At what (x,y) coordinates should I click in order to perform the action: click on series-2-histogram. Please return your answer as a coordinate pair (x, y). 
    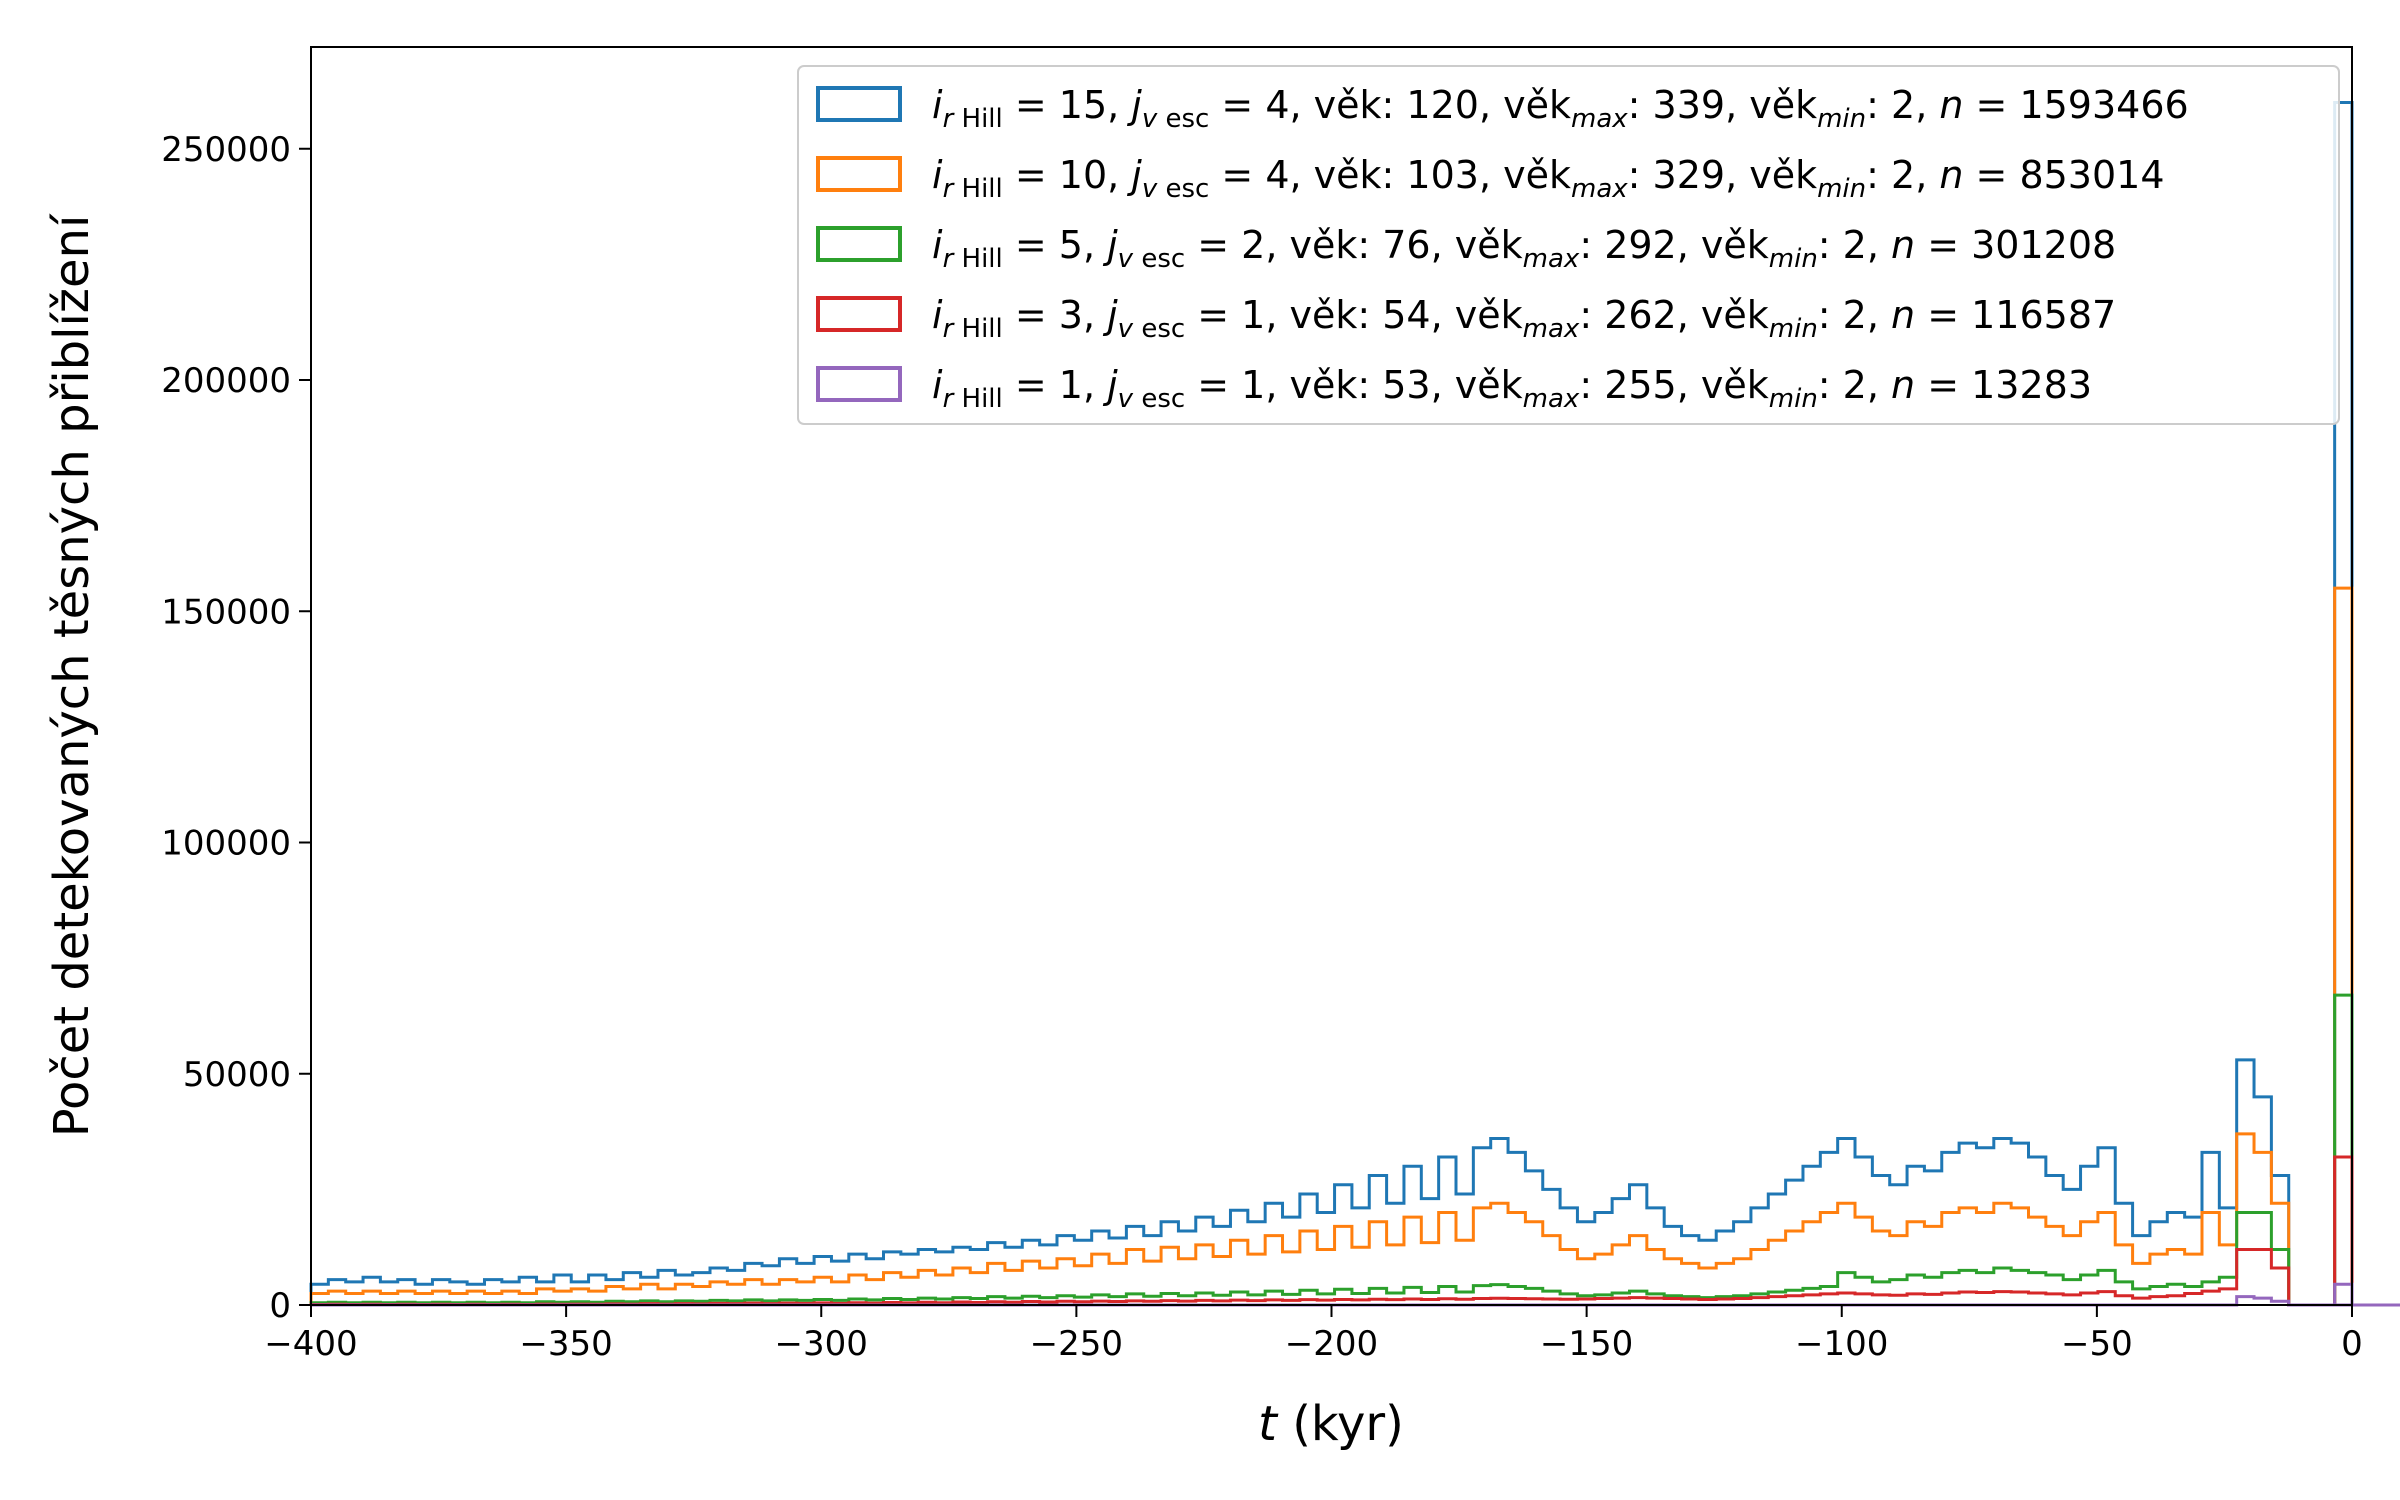
    Looking at the image, I should click on (1354, 1219).